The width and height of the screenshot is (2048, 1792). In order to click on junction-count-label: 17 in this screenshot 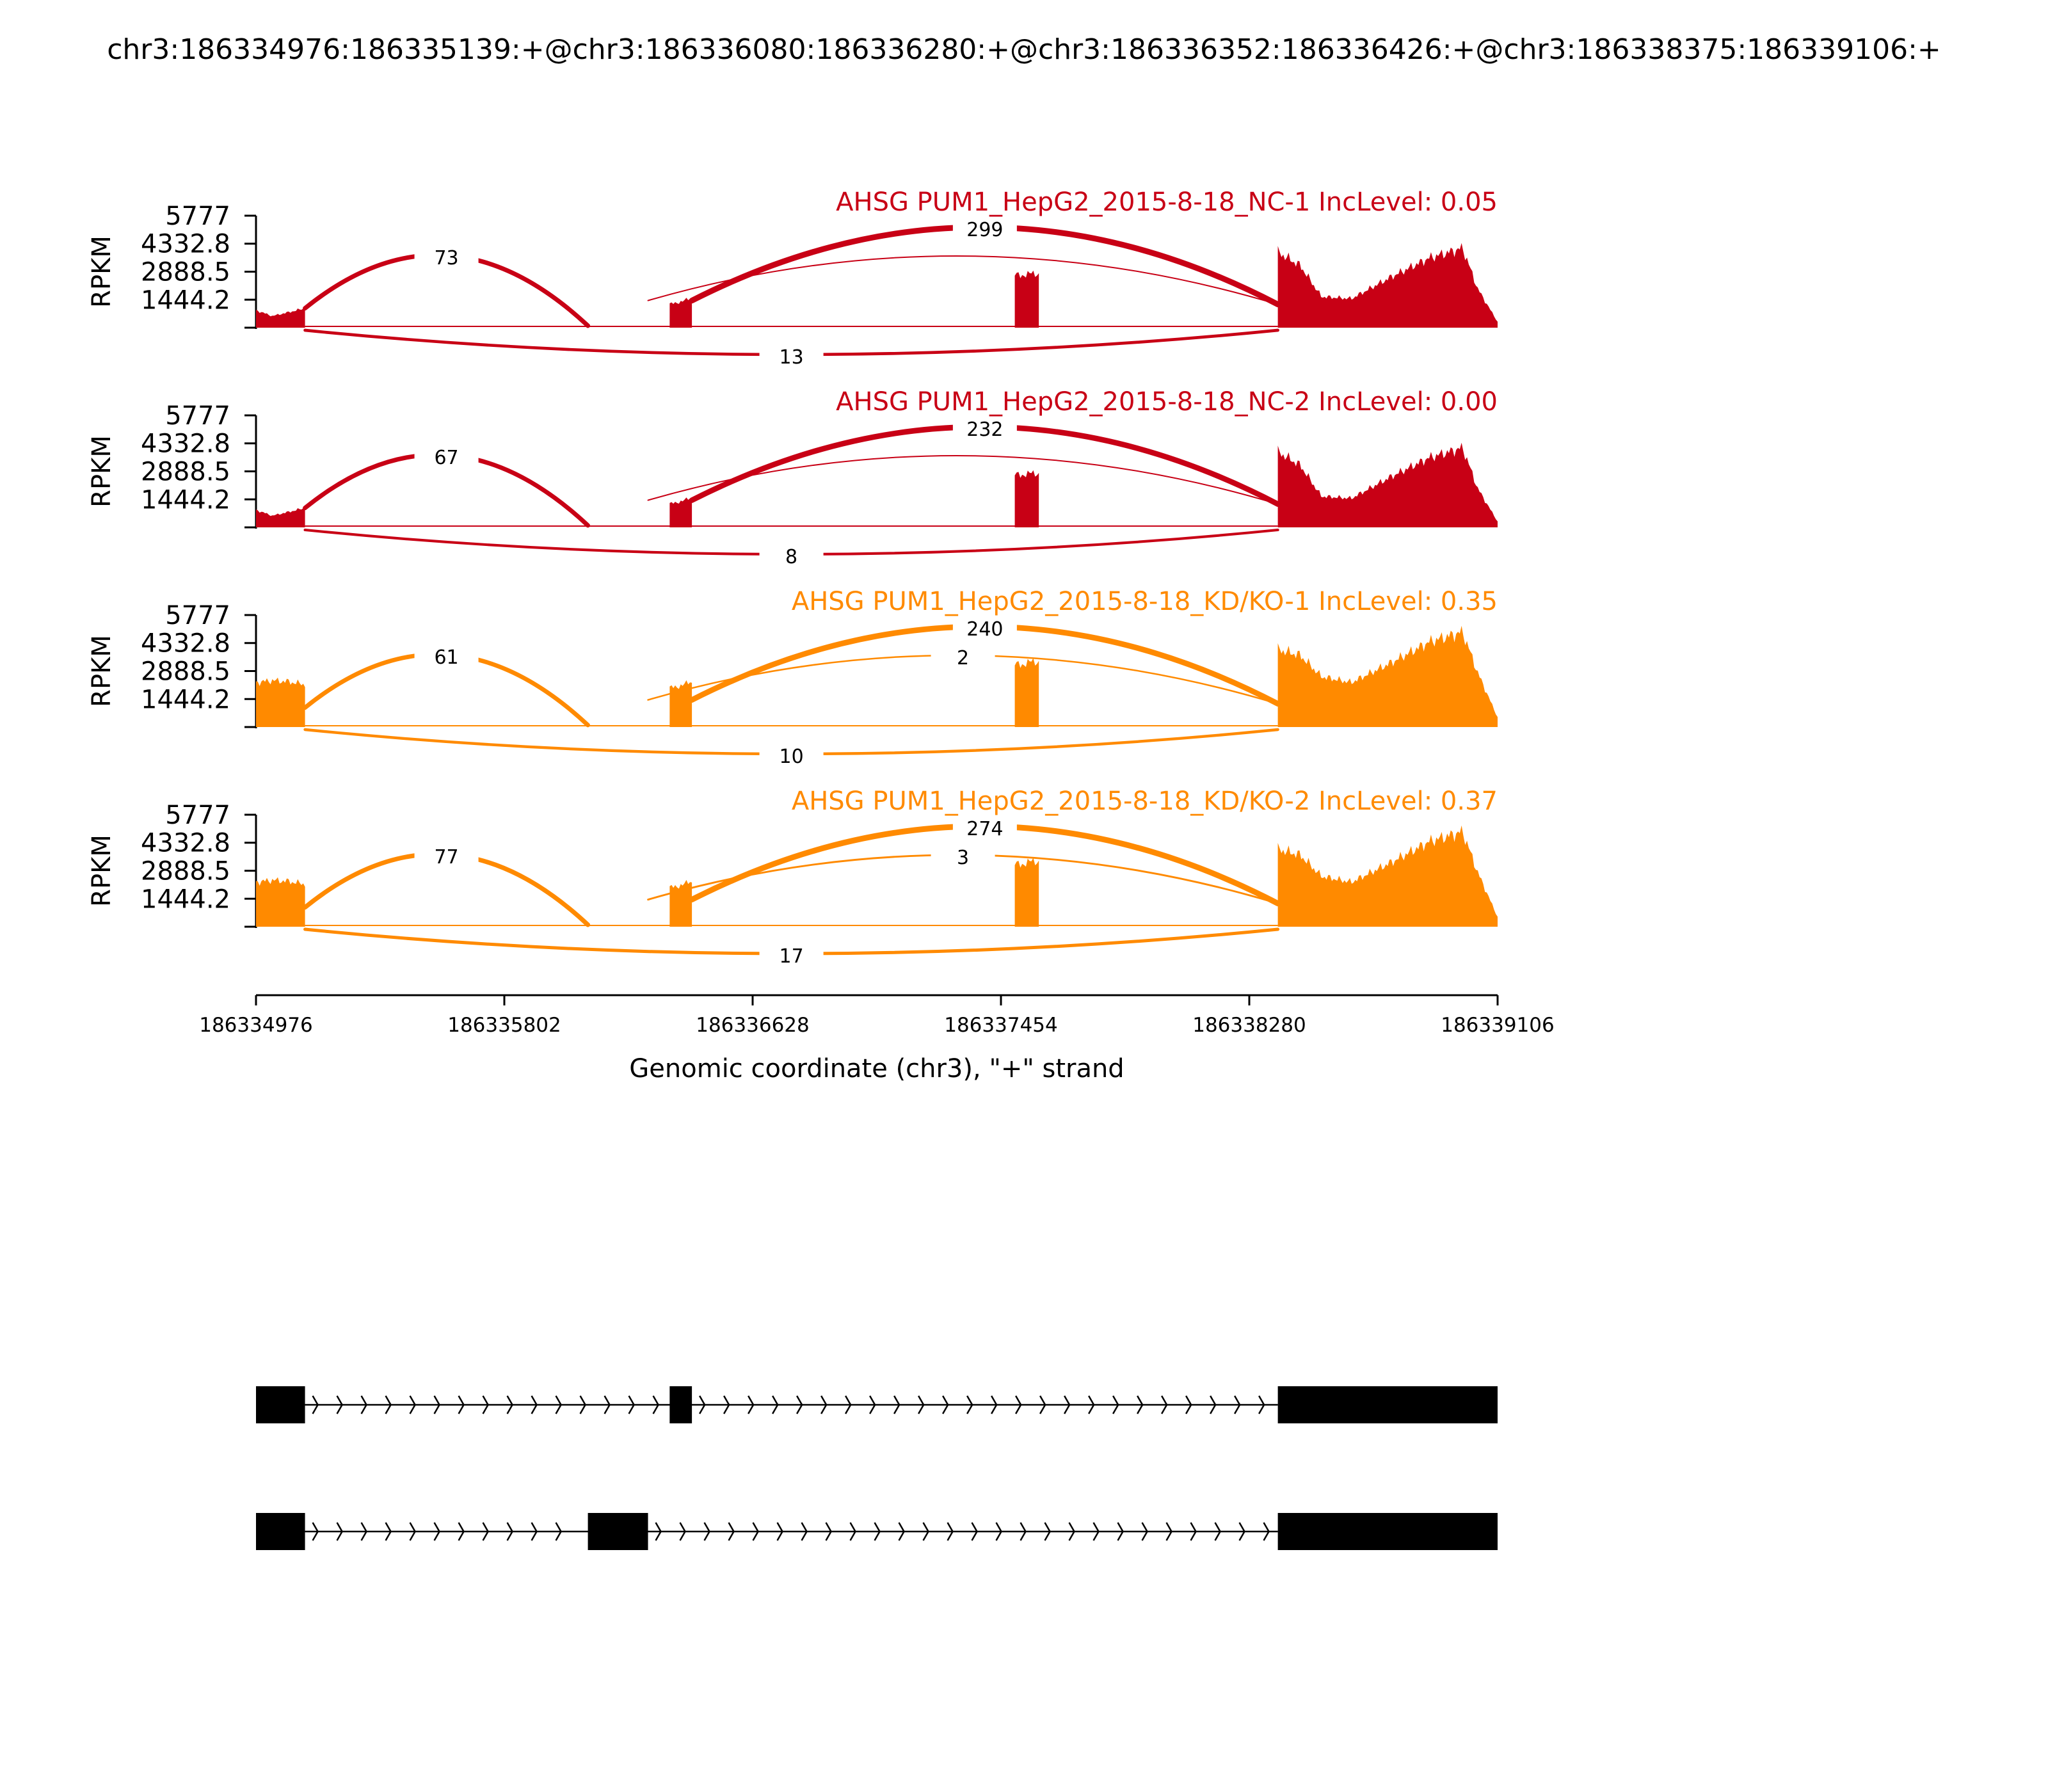, I will do `click(792, 956)`.